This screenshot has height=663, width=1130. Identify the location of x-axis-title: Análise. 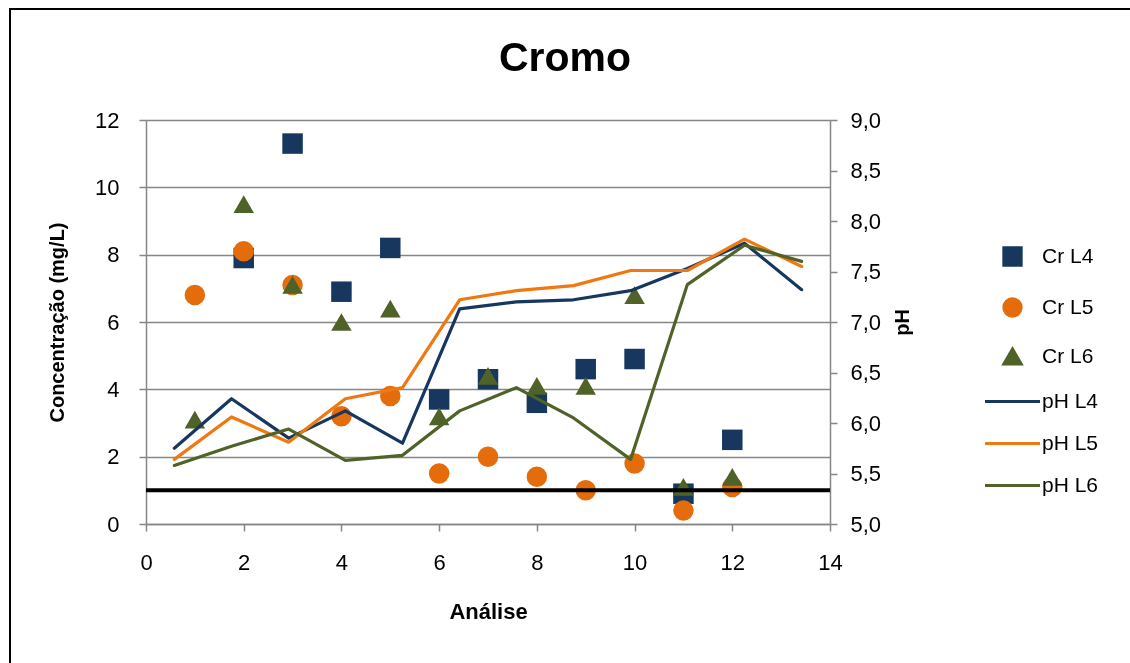
(488, 611).